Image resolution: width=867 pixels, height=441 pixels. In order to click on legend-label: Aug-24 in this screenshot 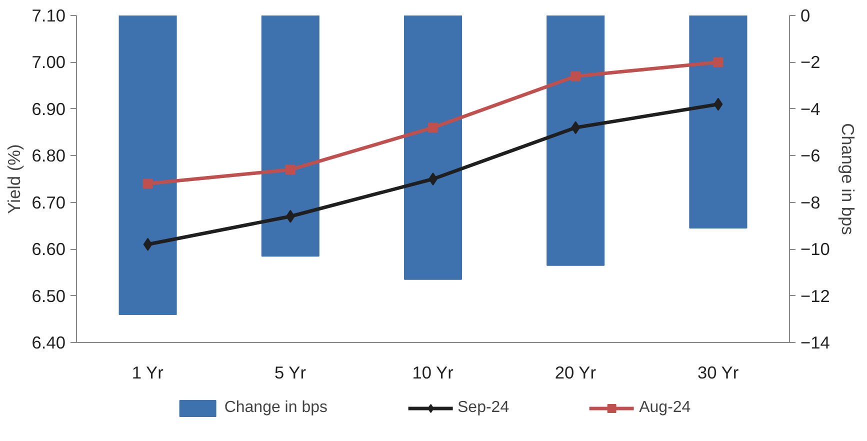, I will do `click(665, 407)`.